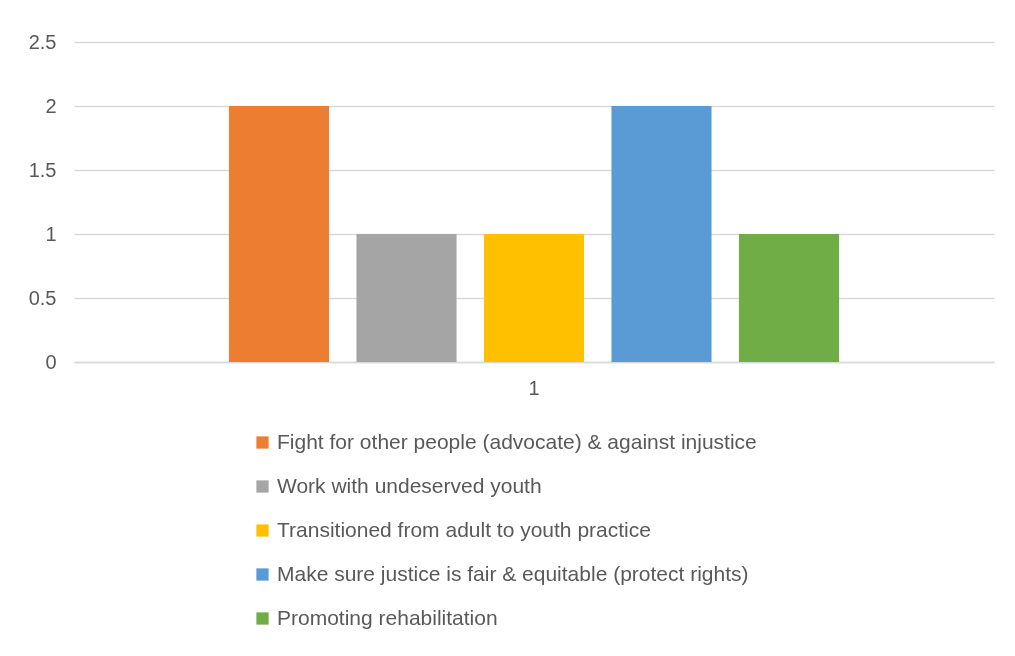 This screenshot has height=656, width=1015. Describe the element at coordinates (42, 169) in the screenshot. I see `y-tick-label: 1.5` at that location.